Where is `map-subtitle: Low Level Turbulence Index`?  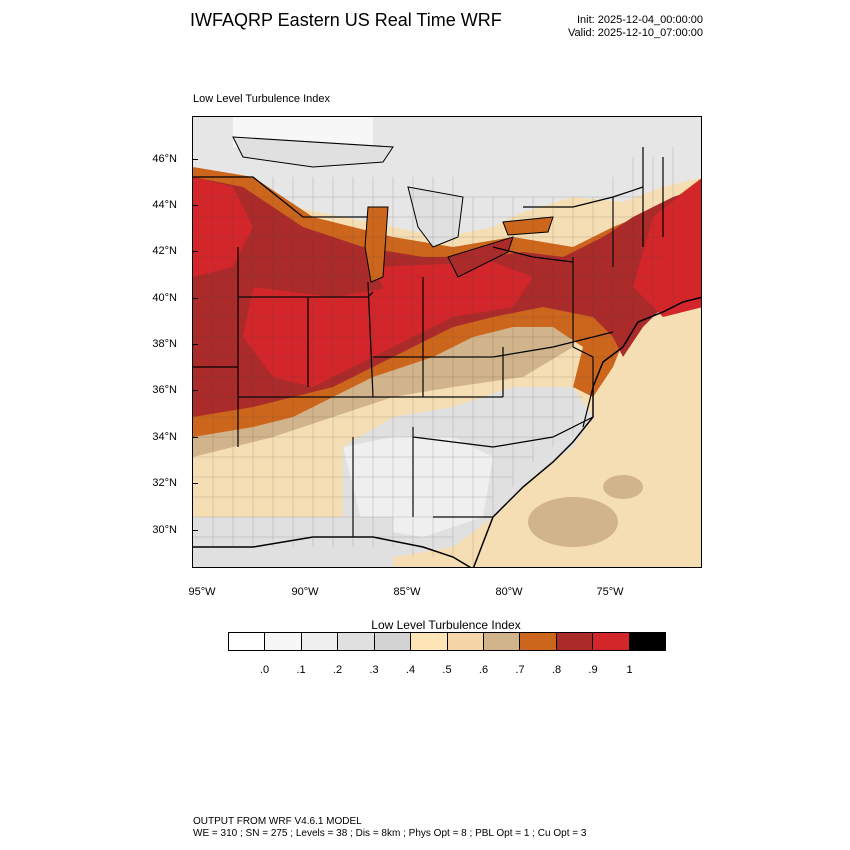 map-subtitle: Low Level Turbulence Index is located at coordinates (261, 99).